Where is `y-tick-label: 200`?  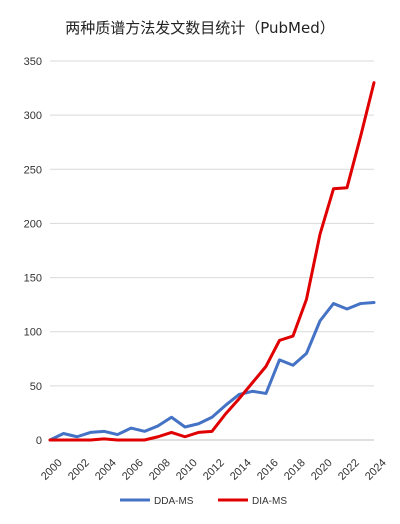 y-tick-label: 200 is located at coordinates (33, 224).